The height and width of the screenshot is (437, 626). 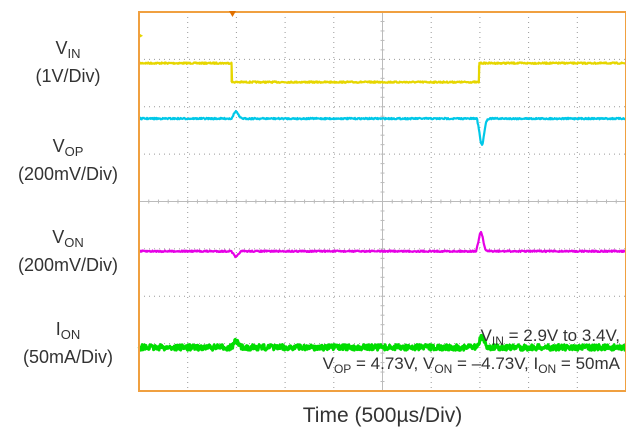 What do you see at coordinates (381, 72) in the screenshot?
I see `trace-vin` at bounding box center [381, 72].